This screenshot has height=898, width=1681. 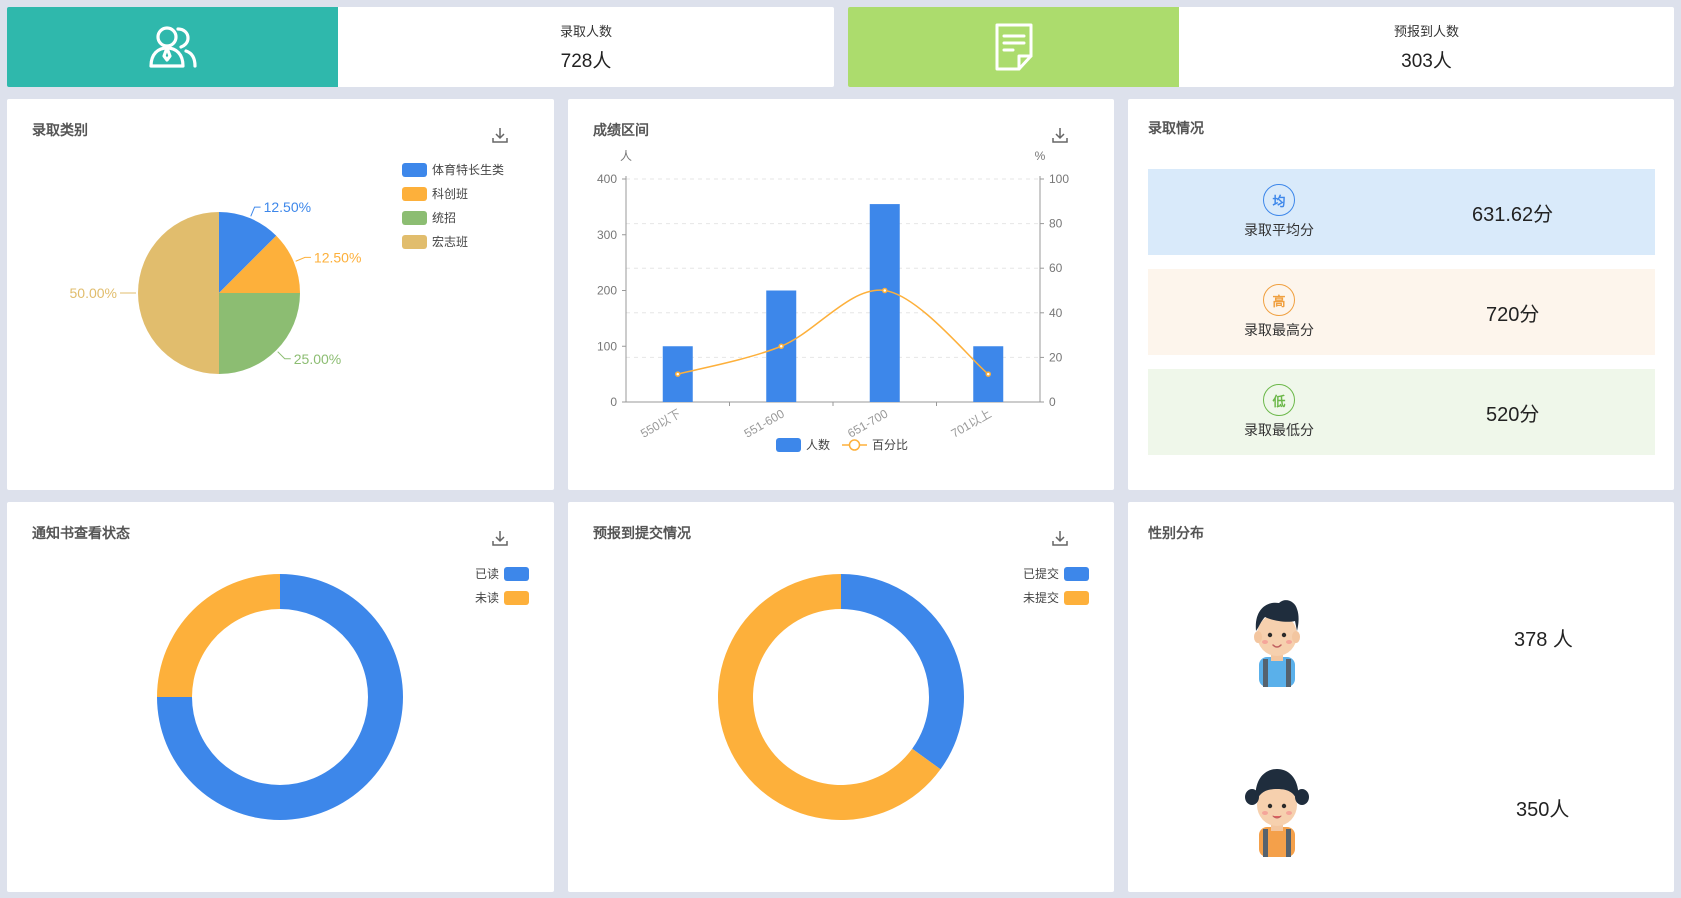 What do you see at coordinates (1279, 430) in the screenshot?
I see `score-label: 录取最低分` at bounding box center [1279, 430].